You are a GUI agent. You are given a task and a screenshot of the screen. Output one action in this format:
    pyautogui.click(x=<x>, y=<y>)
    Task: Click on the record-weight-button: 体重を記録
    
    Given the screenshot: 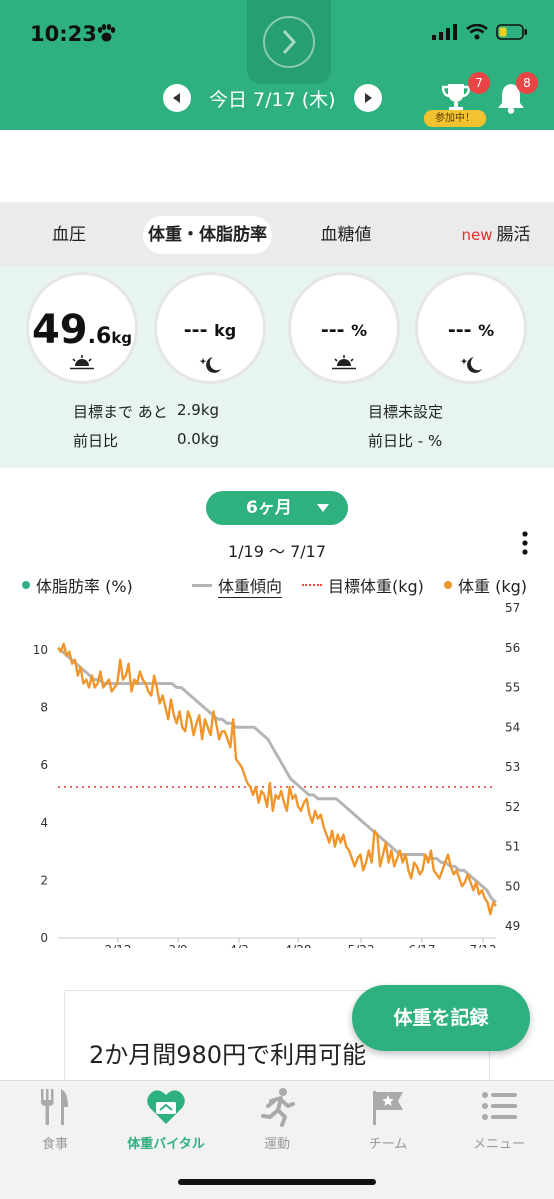 What is the action you would take?
    pyautogui.click(x=441, y=1018)
    